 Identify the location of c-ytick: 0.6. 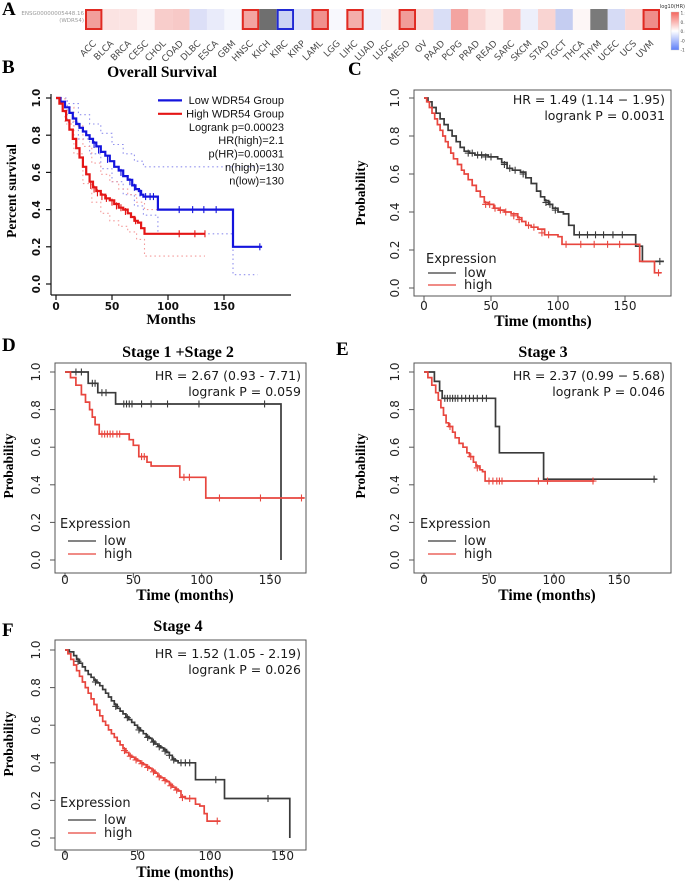
(395, 173).